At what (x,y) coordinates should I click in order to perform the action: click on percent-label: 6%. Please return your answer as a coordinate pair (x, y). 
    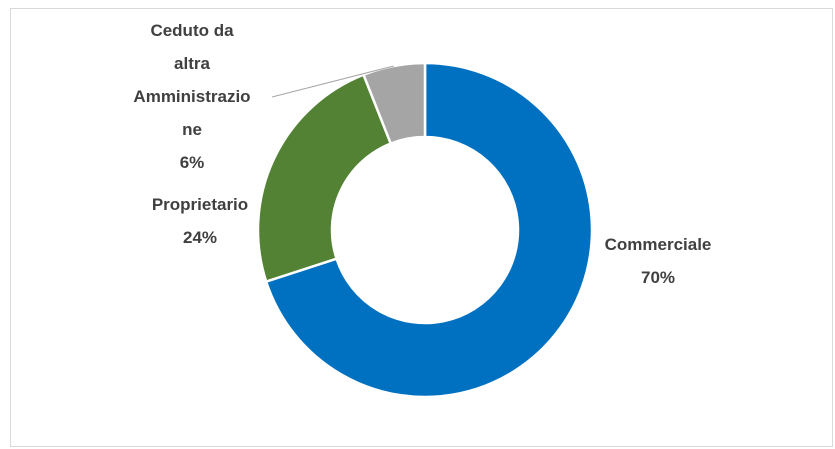
    Looking at the image, I should click on (192, 162).